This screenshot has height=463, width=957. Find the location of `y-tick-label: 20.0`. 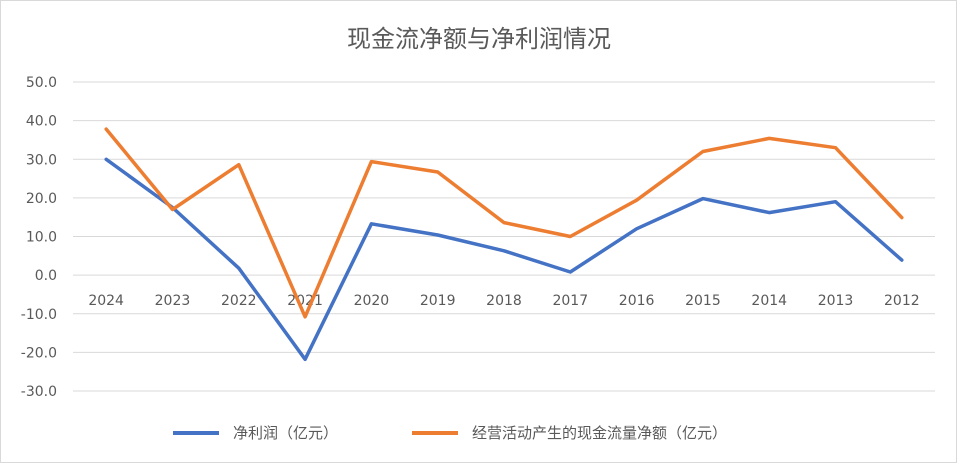

y-tick-label: 20.0 is located at coordinates (41, 199).